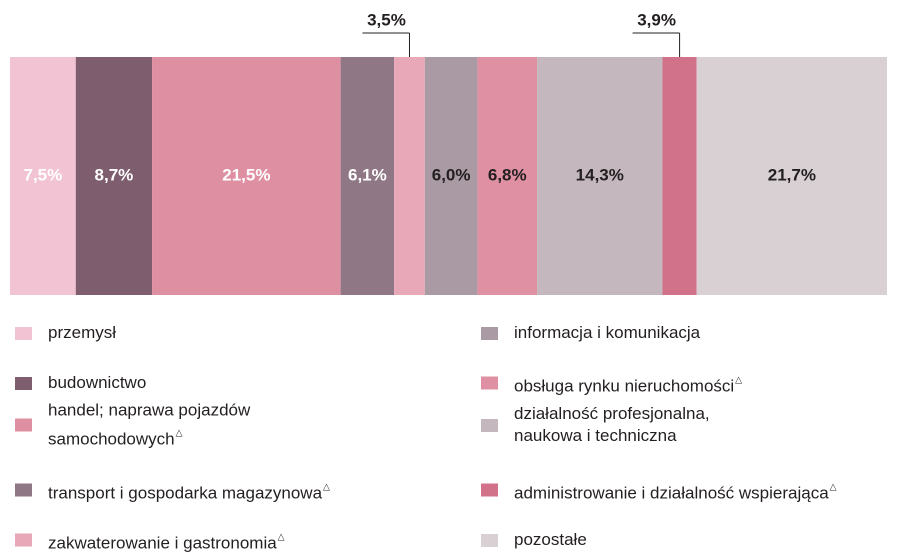  I want to click on legend-item: przemysł, so click(65, 333).